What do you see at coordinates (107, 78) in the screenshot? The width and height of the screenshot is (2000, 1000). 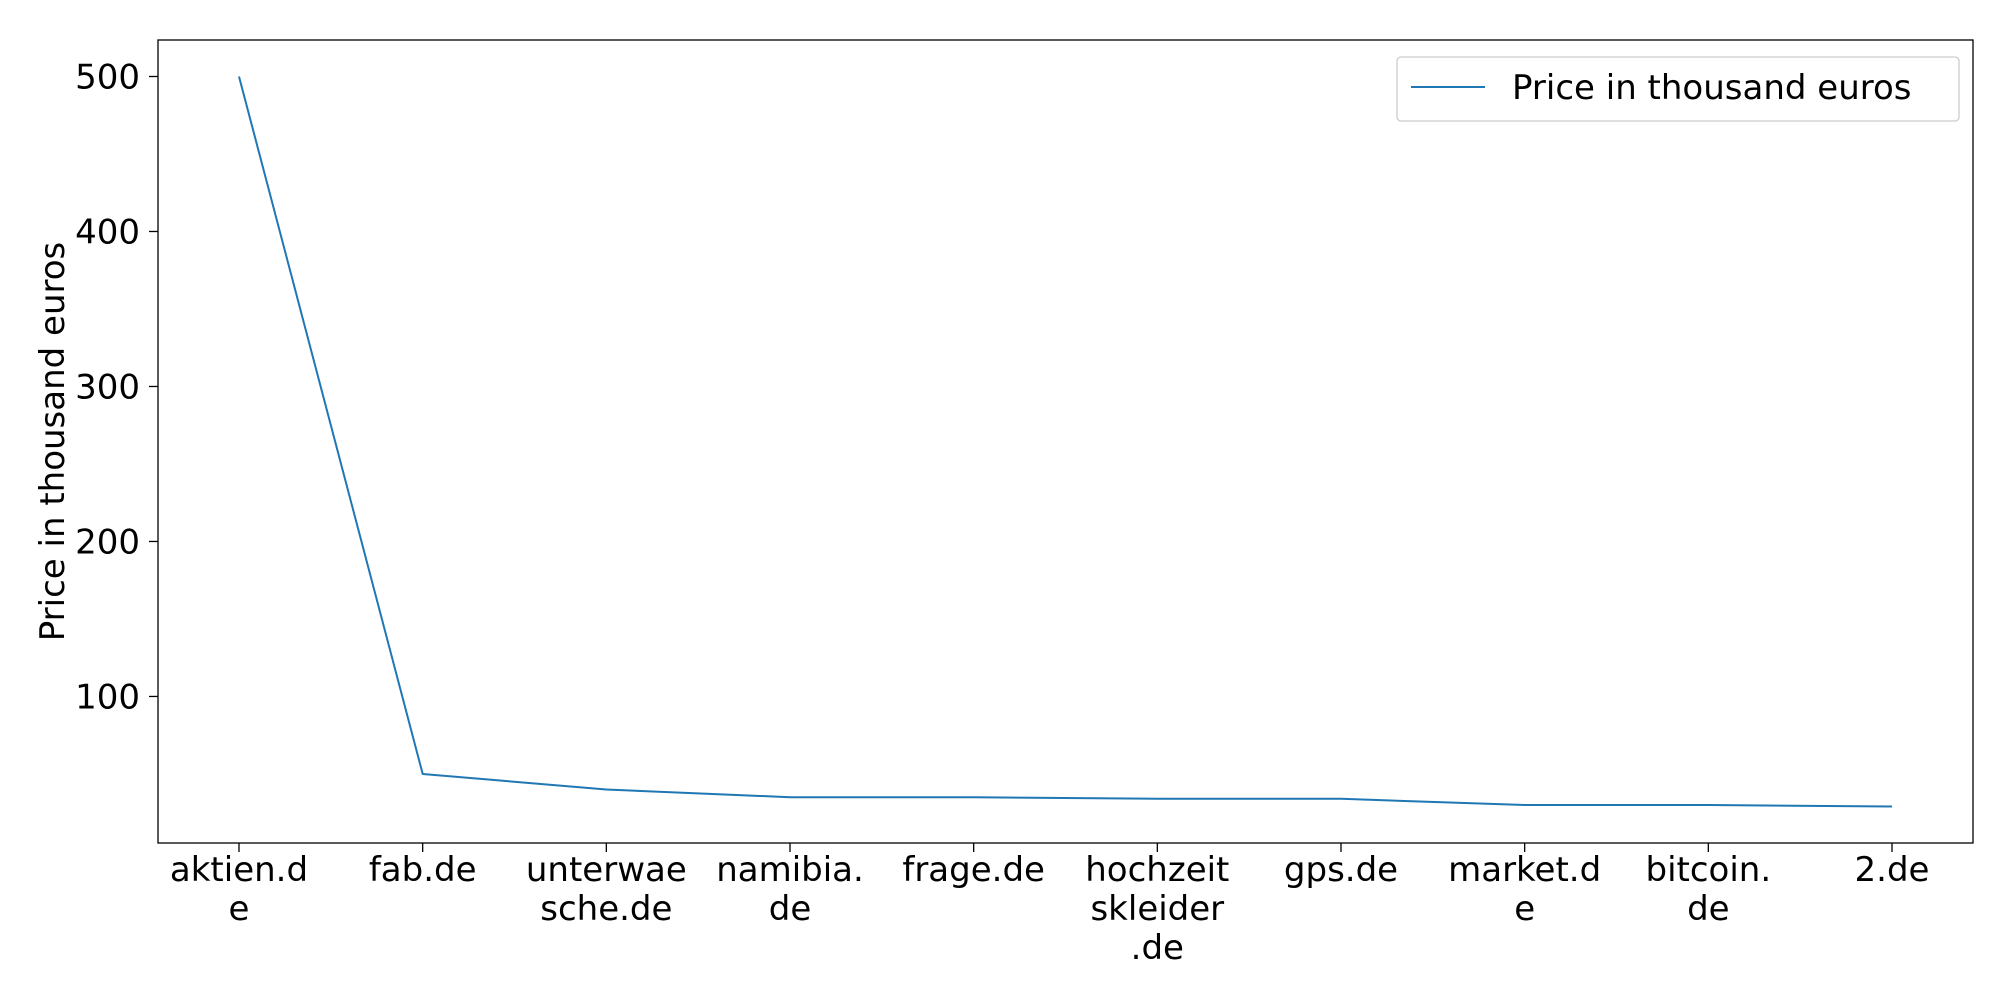 I see `y-tick-label: 500` at bounding box center [107, 78].